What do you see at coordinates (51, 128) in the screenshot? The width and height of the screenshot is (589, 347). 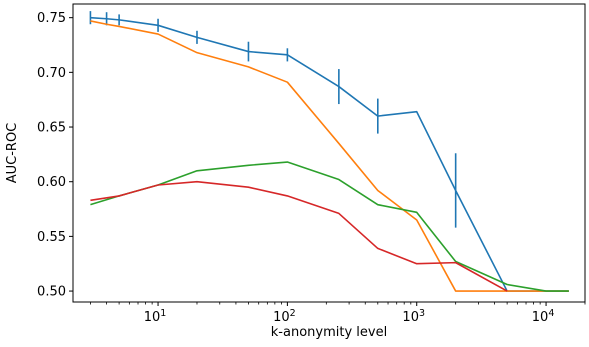 I see `y-tick-label: 0.65` at bounding box center [51, 128].